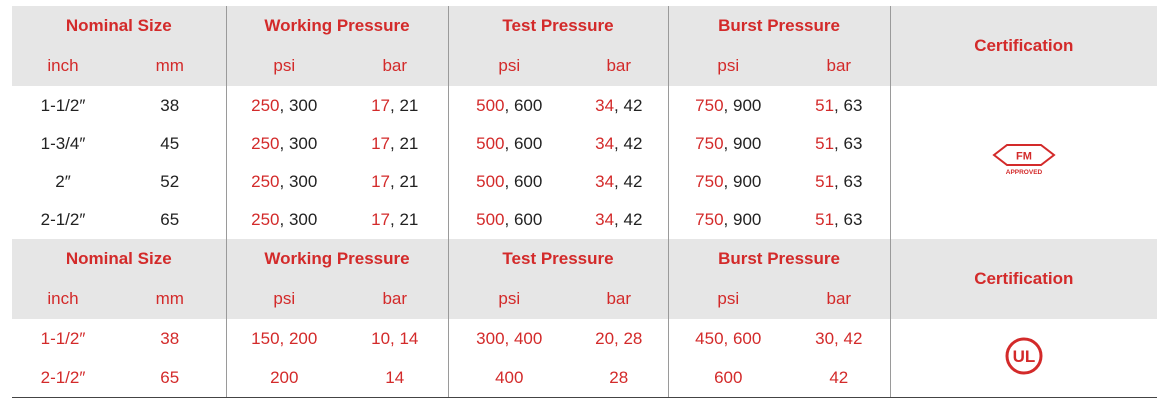 The image size is (1168, 420). What do you see at coordinates (170, 143) in the screenshot?
I see `mm-cell: 45` at bounding box center [170, 143].